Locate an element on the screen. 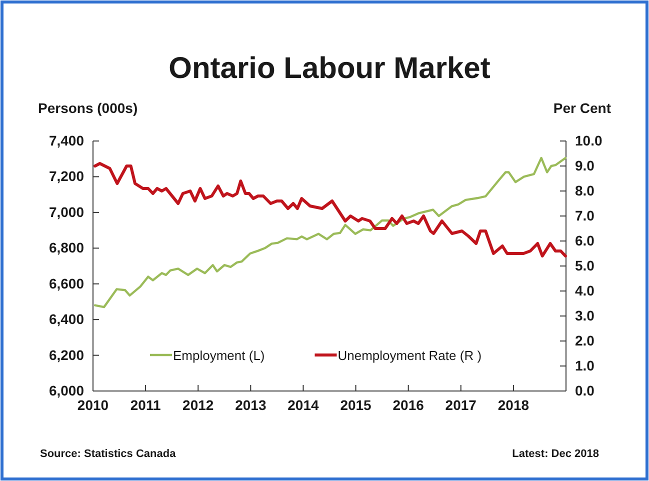 The width and height of the screenshot is (649, 481). x-tick-label: 2018 is located at coordinates (514, 404).